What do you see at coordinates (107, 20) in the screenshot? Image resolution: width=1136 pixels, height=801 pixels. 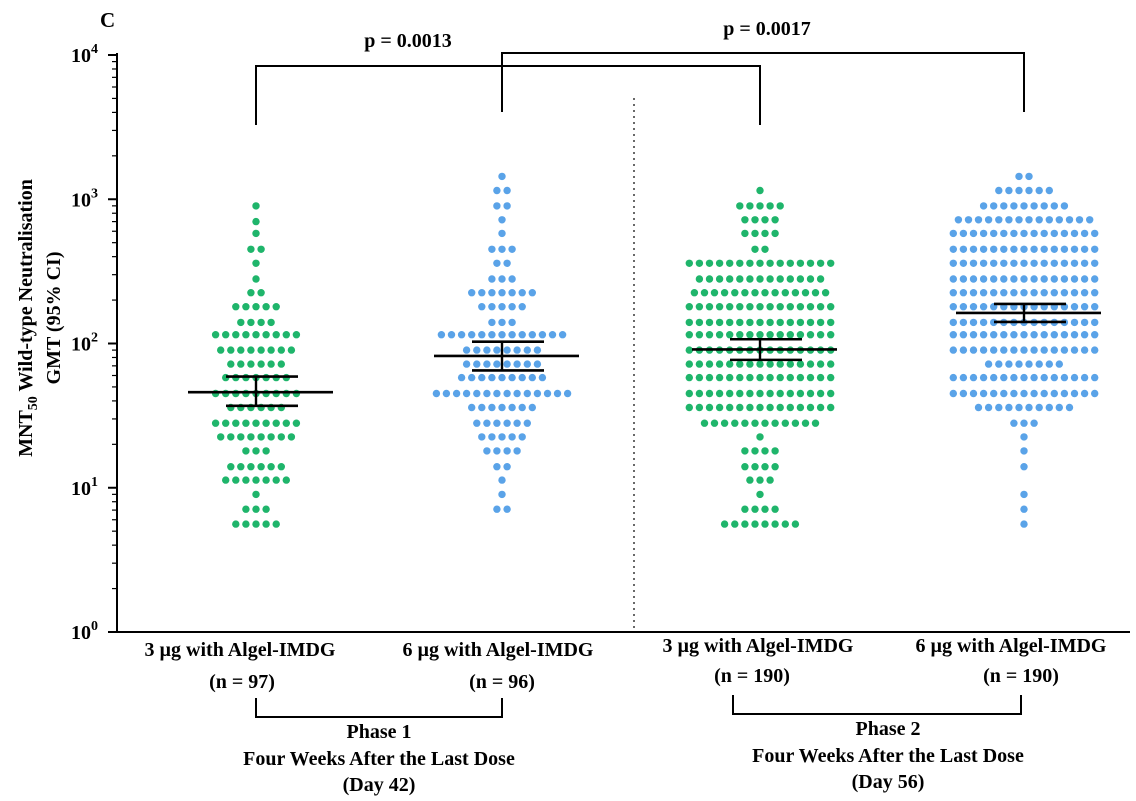 I see `panel-label: C` at bounding box center [107, 20].